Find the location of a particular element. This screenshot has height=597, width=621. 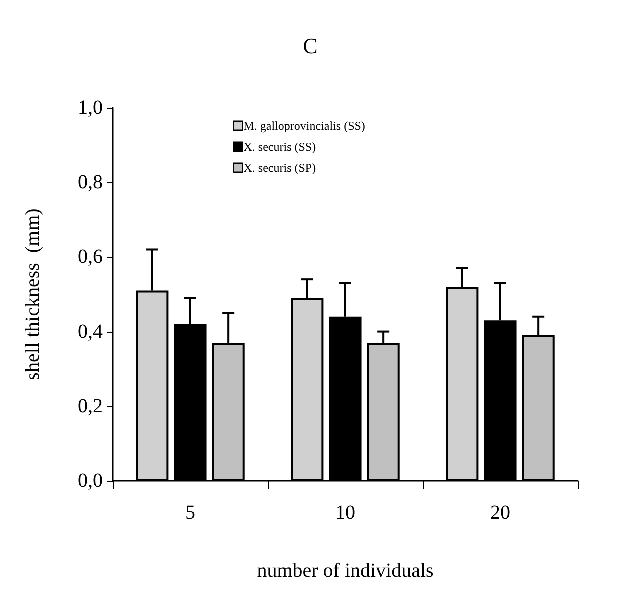

x-tick-label: 10 is located at coordinates (346, 513).